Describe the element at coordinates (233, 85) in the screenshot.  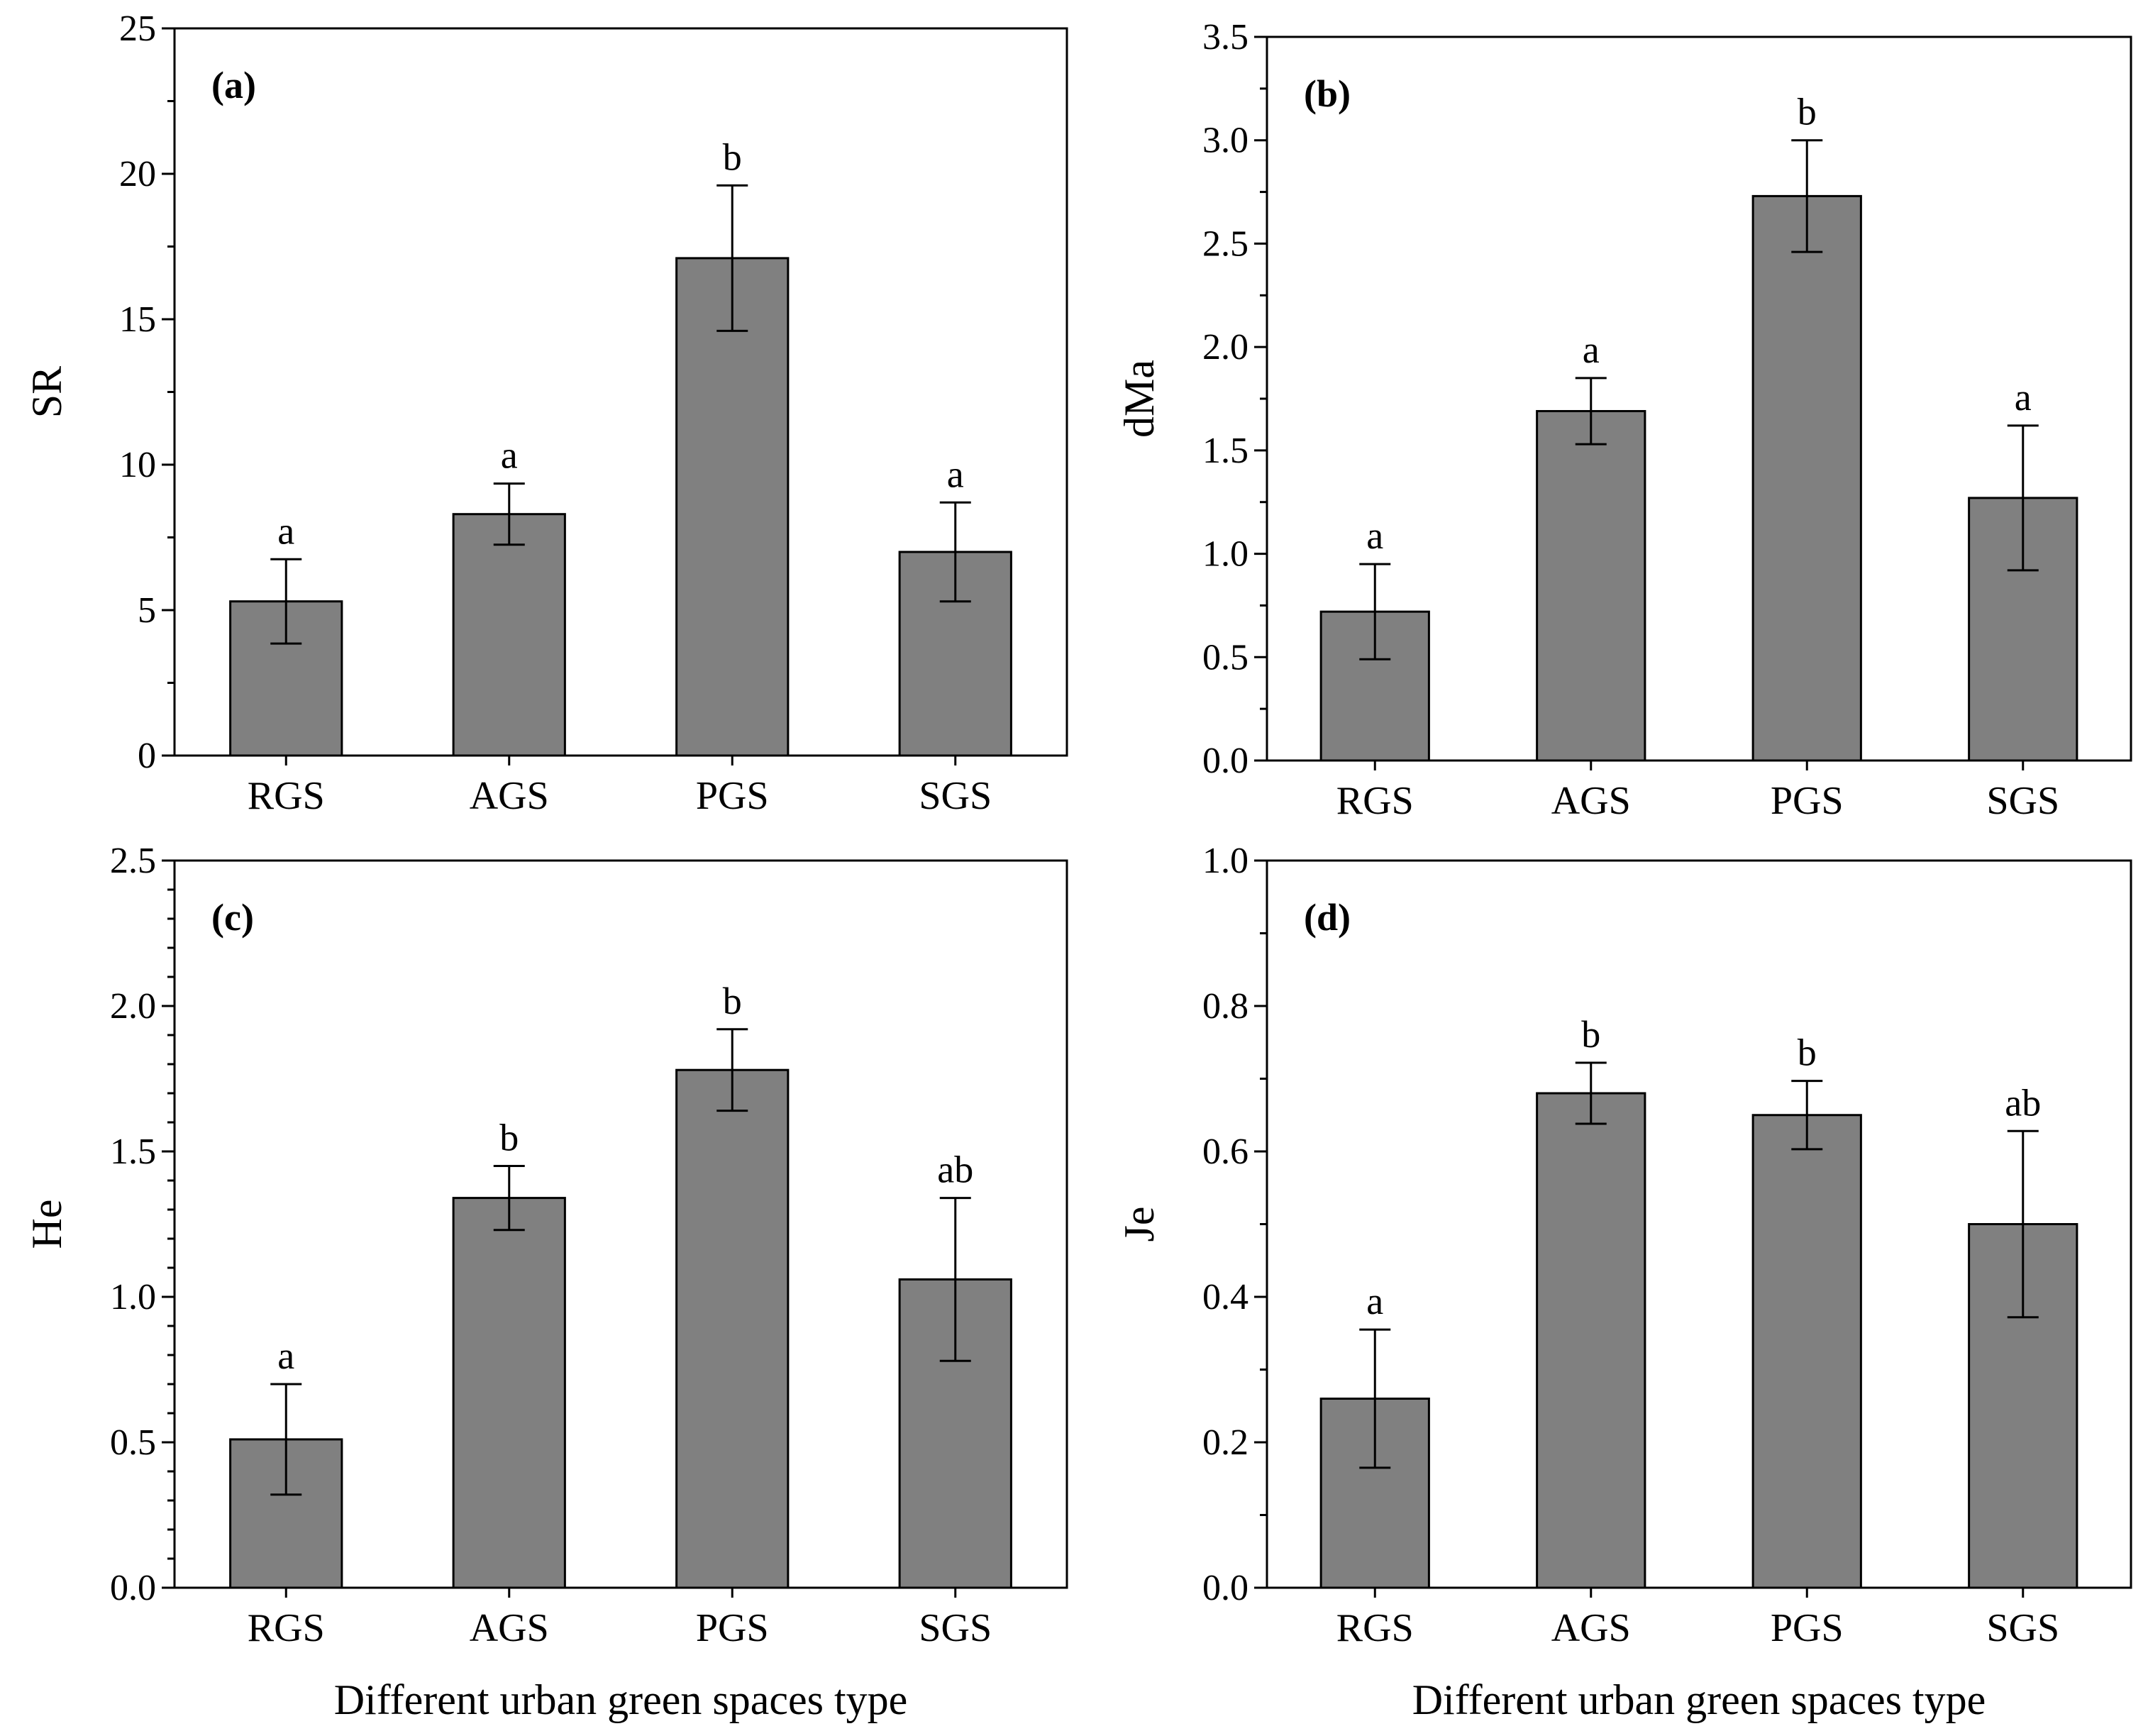
I see `panel-label: (a)` at that location.